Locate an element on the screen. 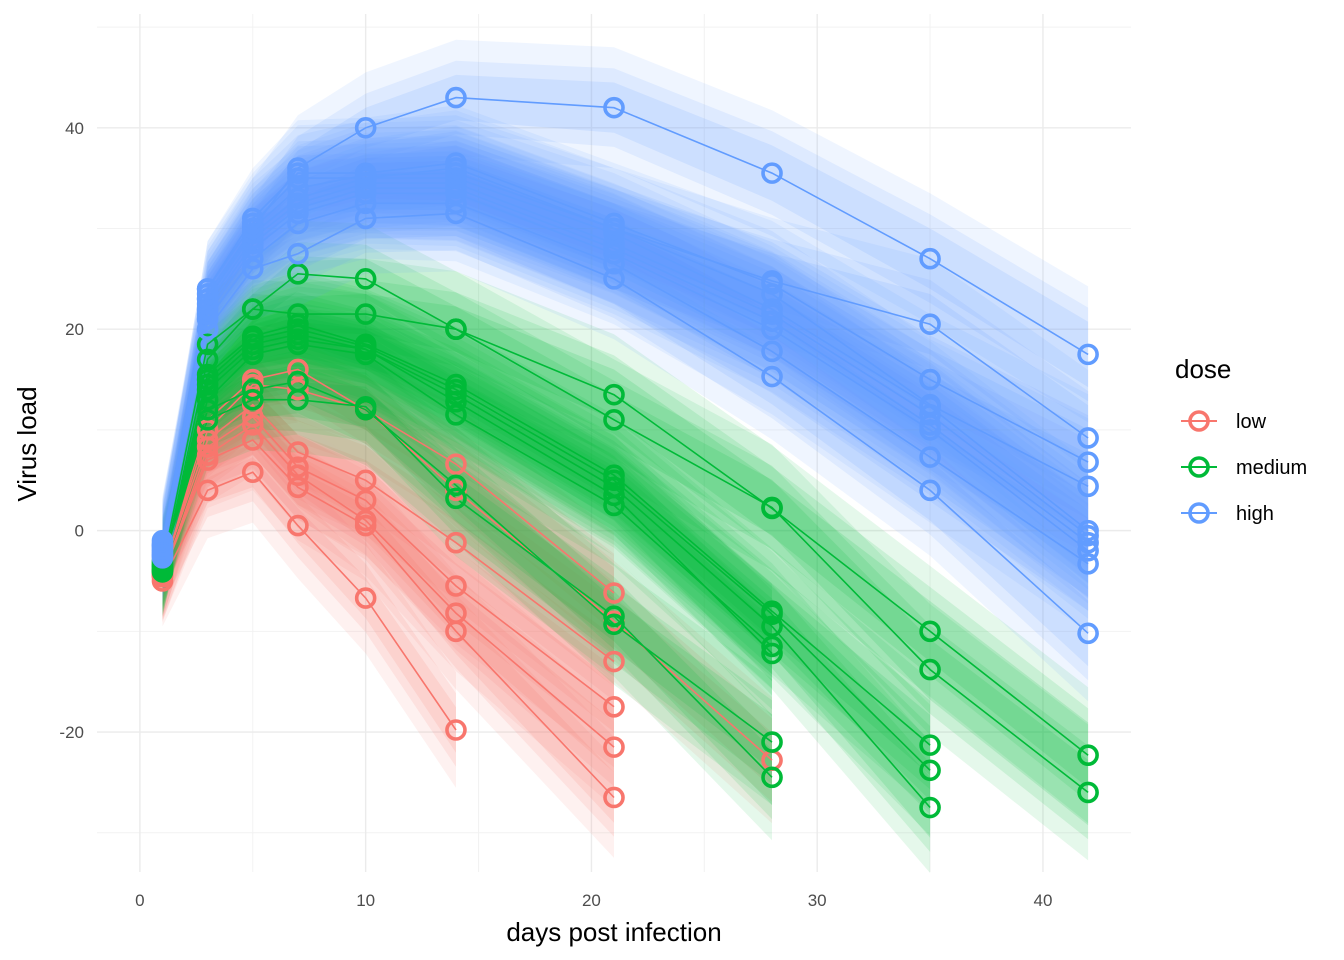 This screenshot has height=960, width=1344. x-axis-title: days post infection is located at coordinates (613, 932).